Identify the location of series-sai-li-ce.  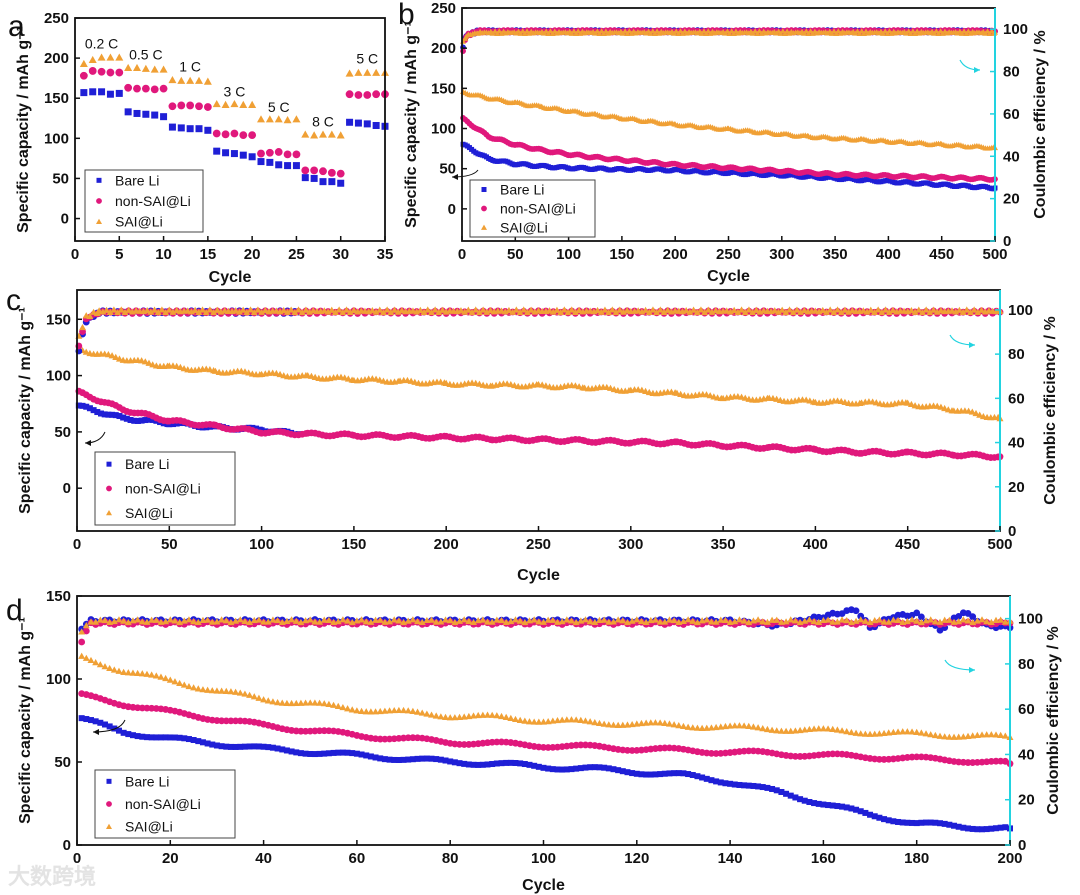
(546, 625).